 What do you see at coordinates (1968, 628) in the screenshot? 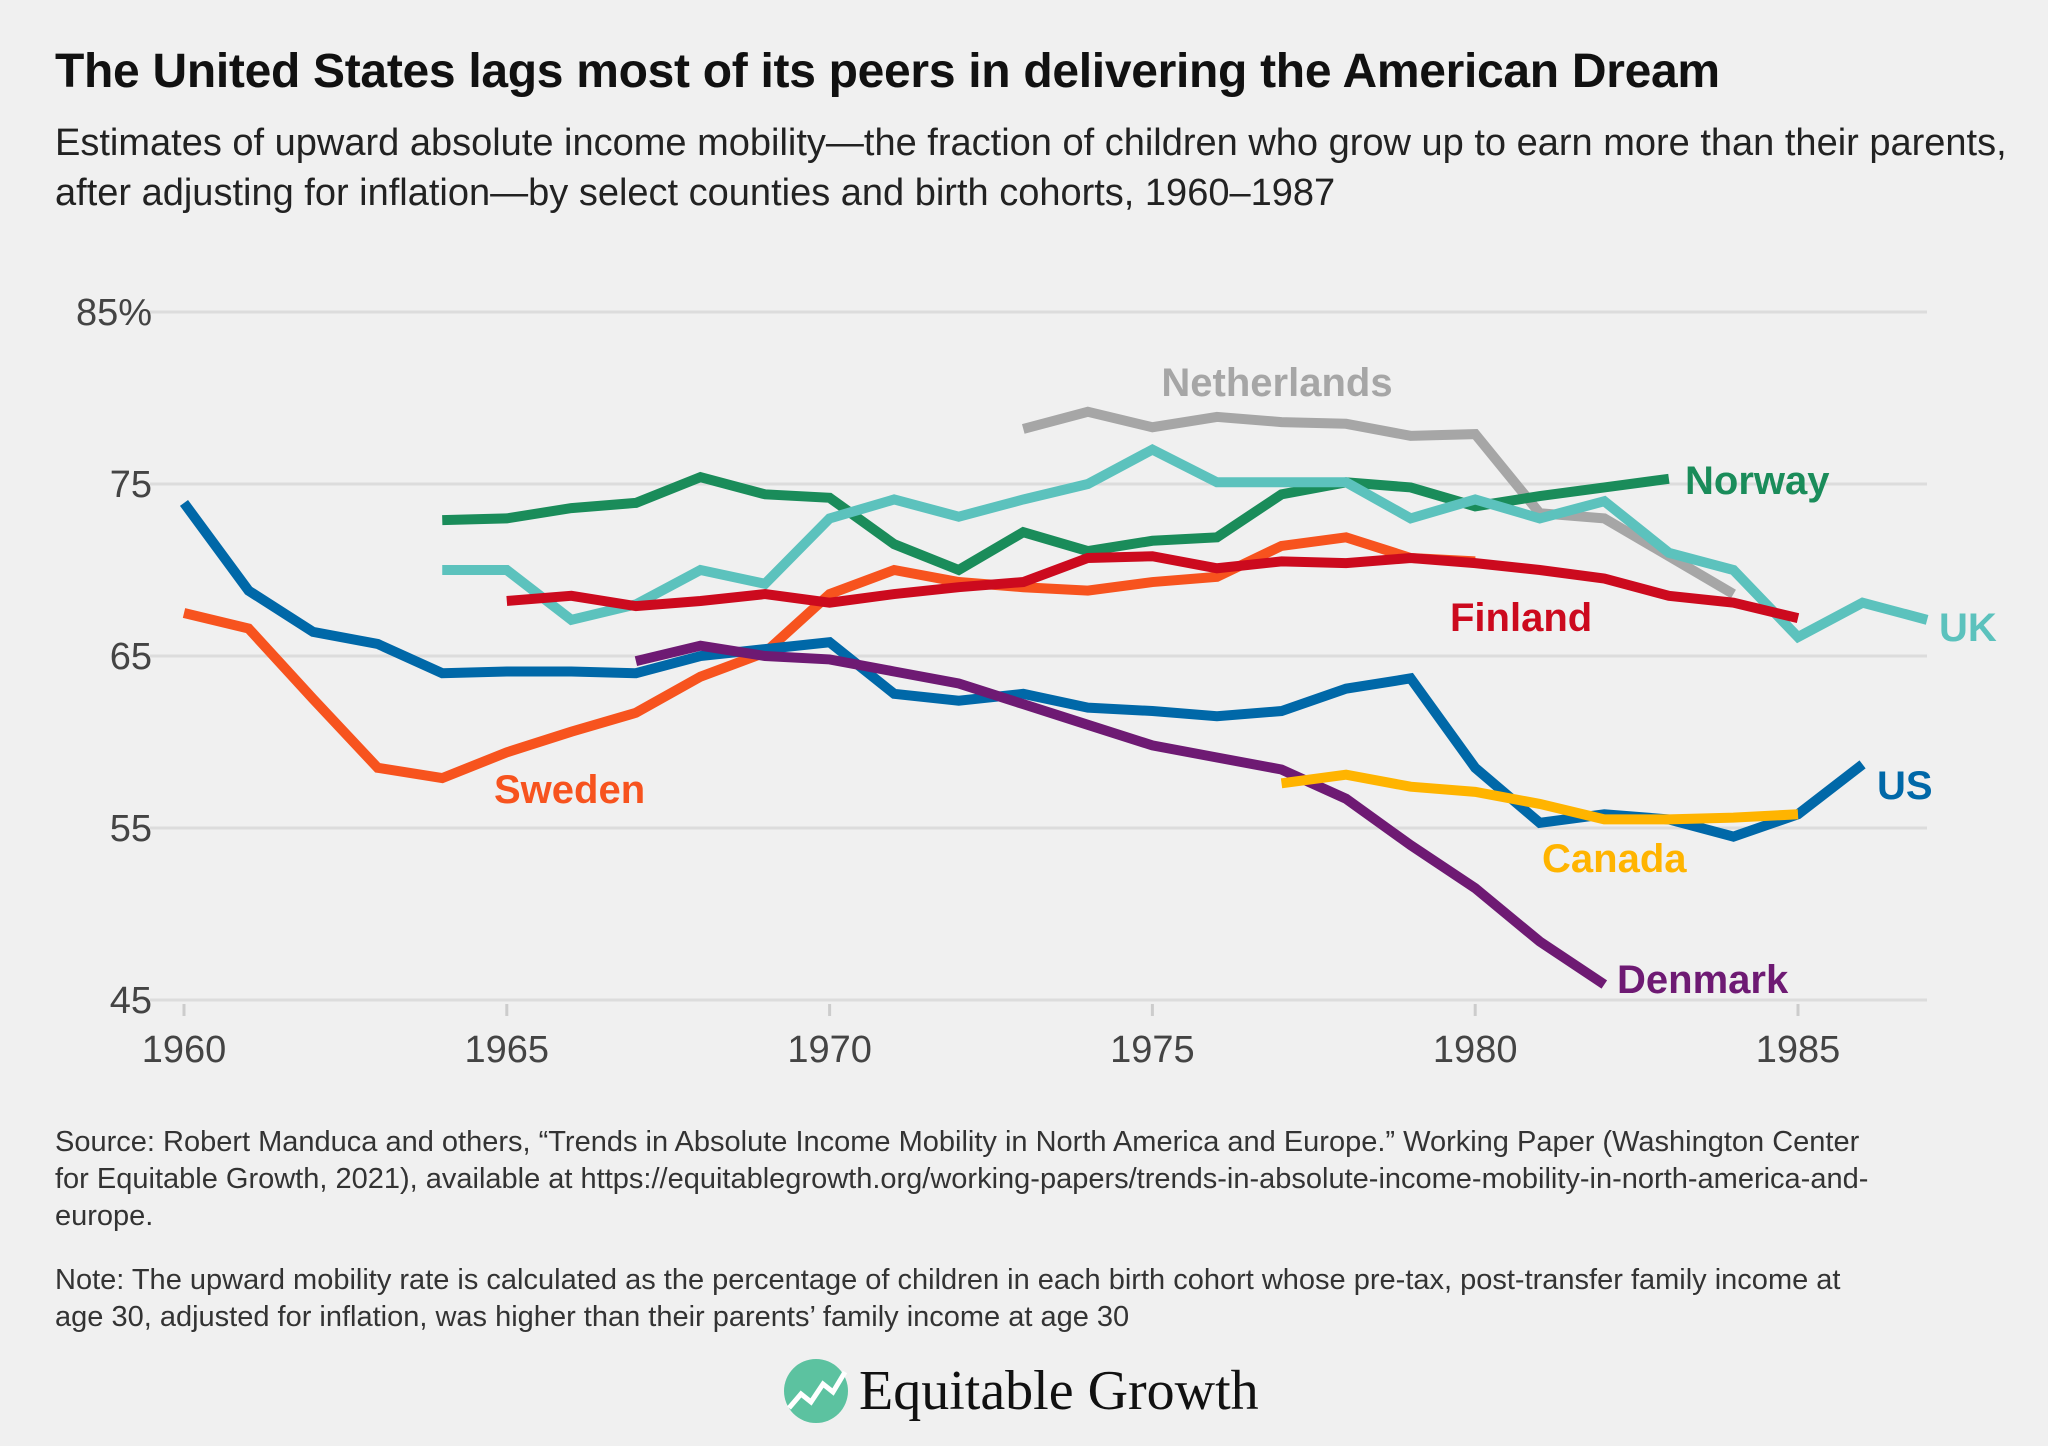
I see `series-label-uk: UK` at bounding box center [1968, 628].